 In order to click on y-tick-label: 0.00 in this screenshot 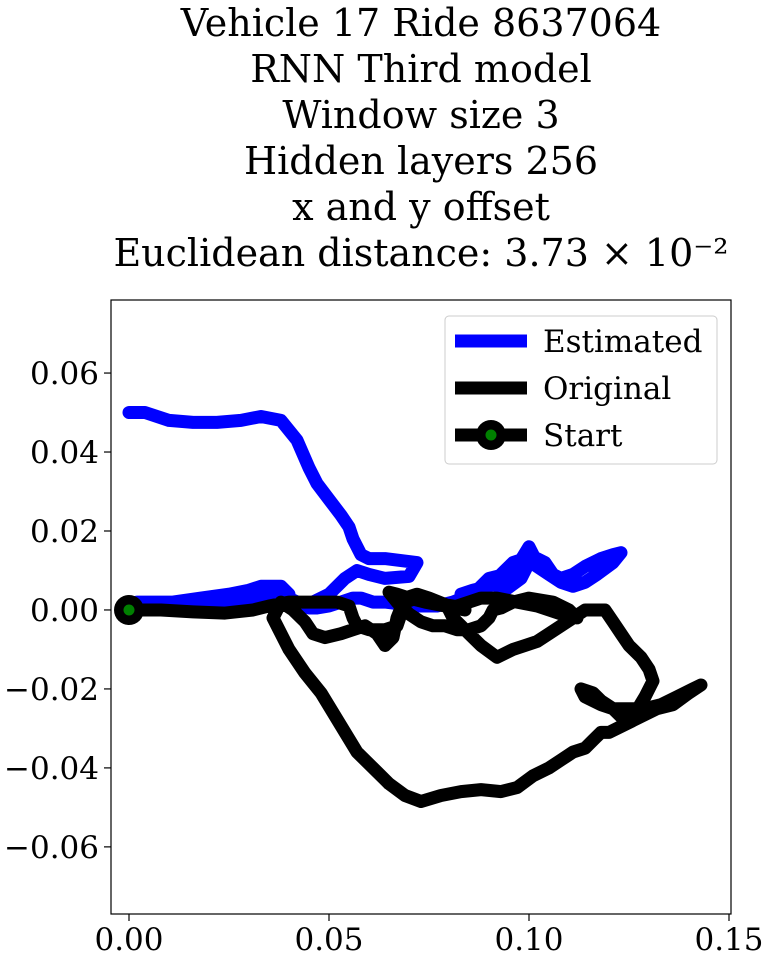, I will do `click(64, 611)`.